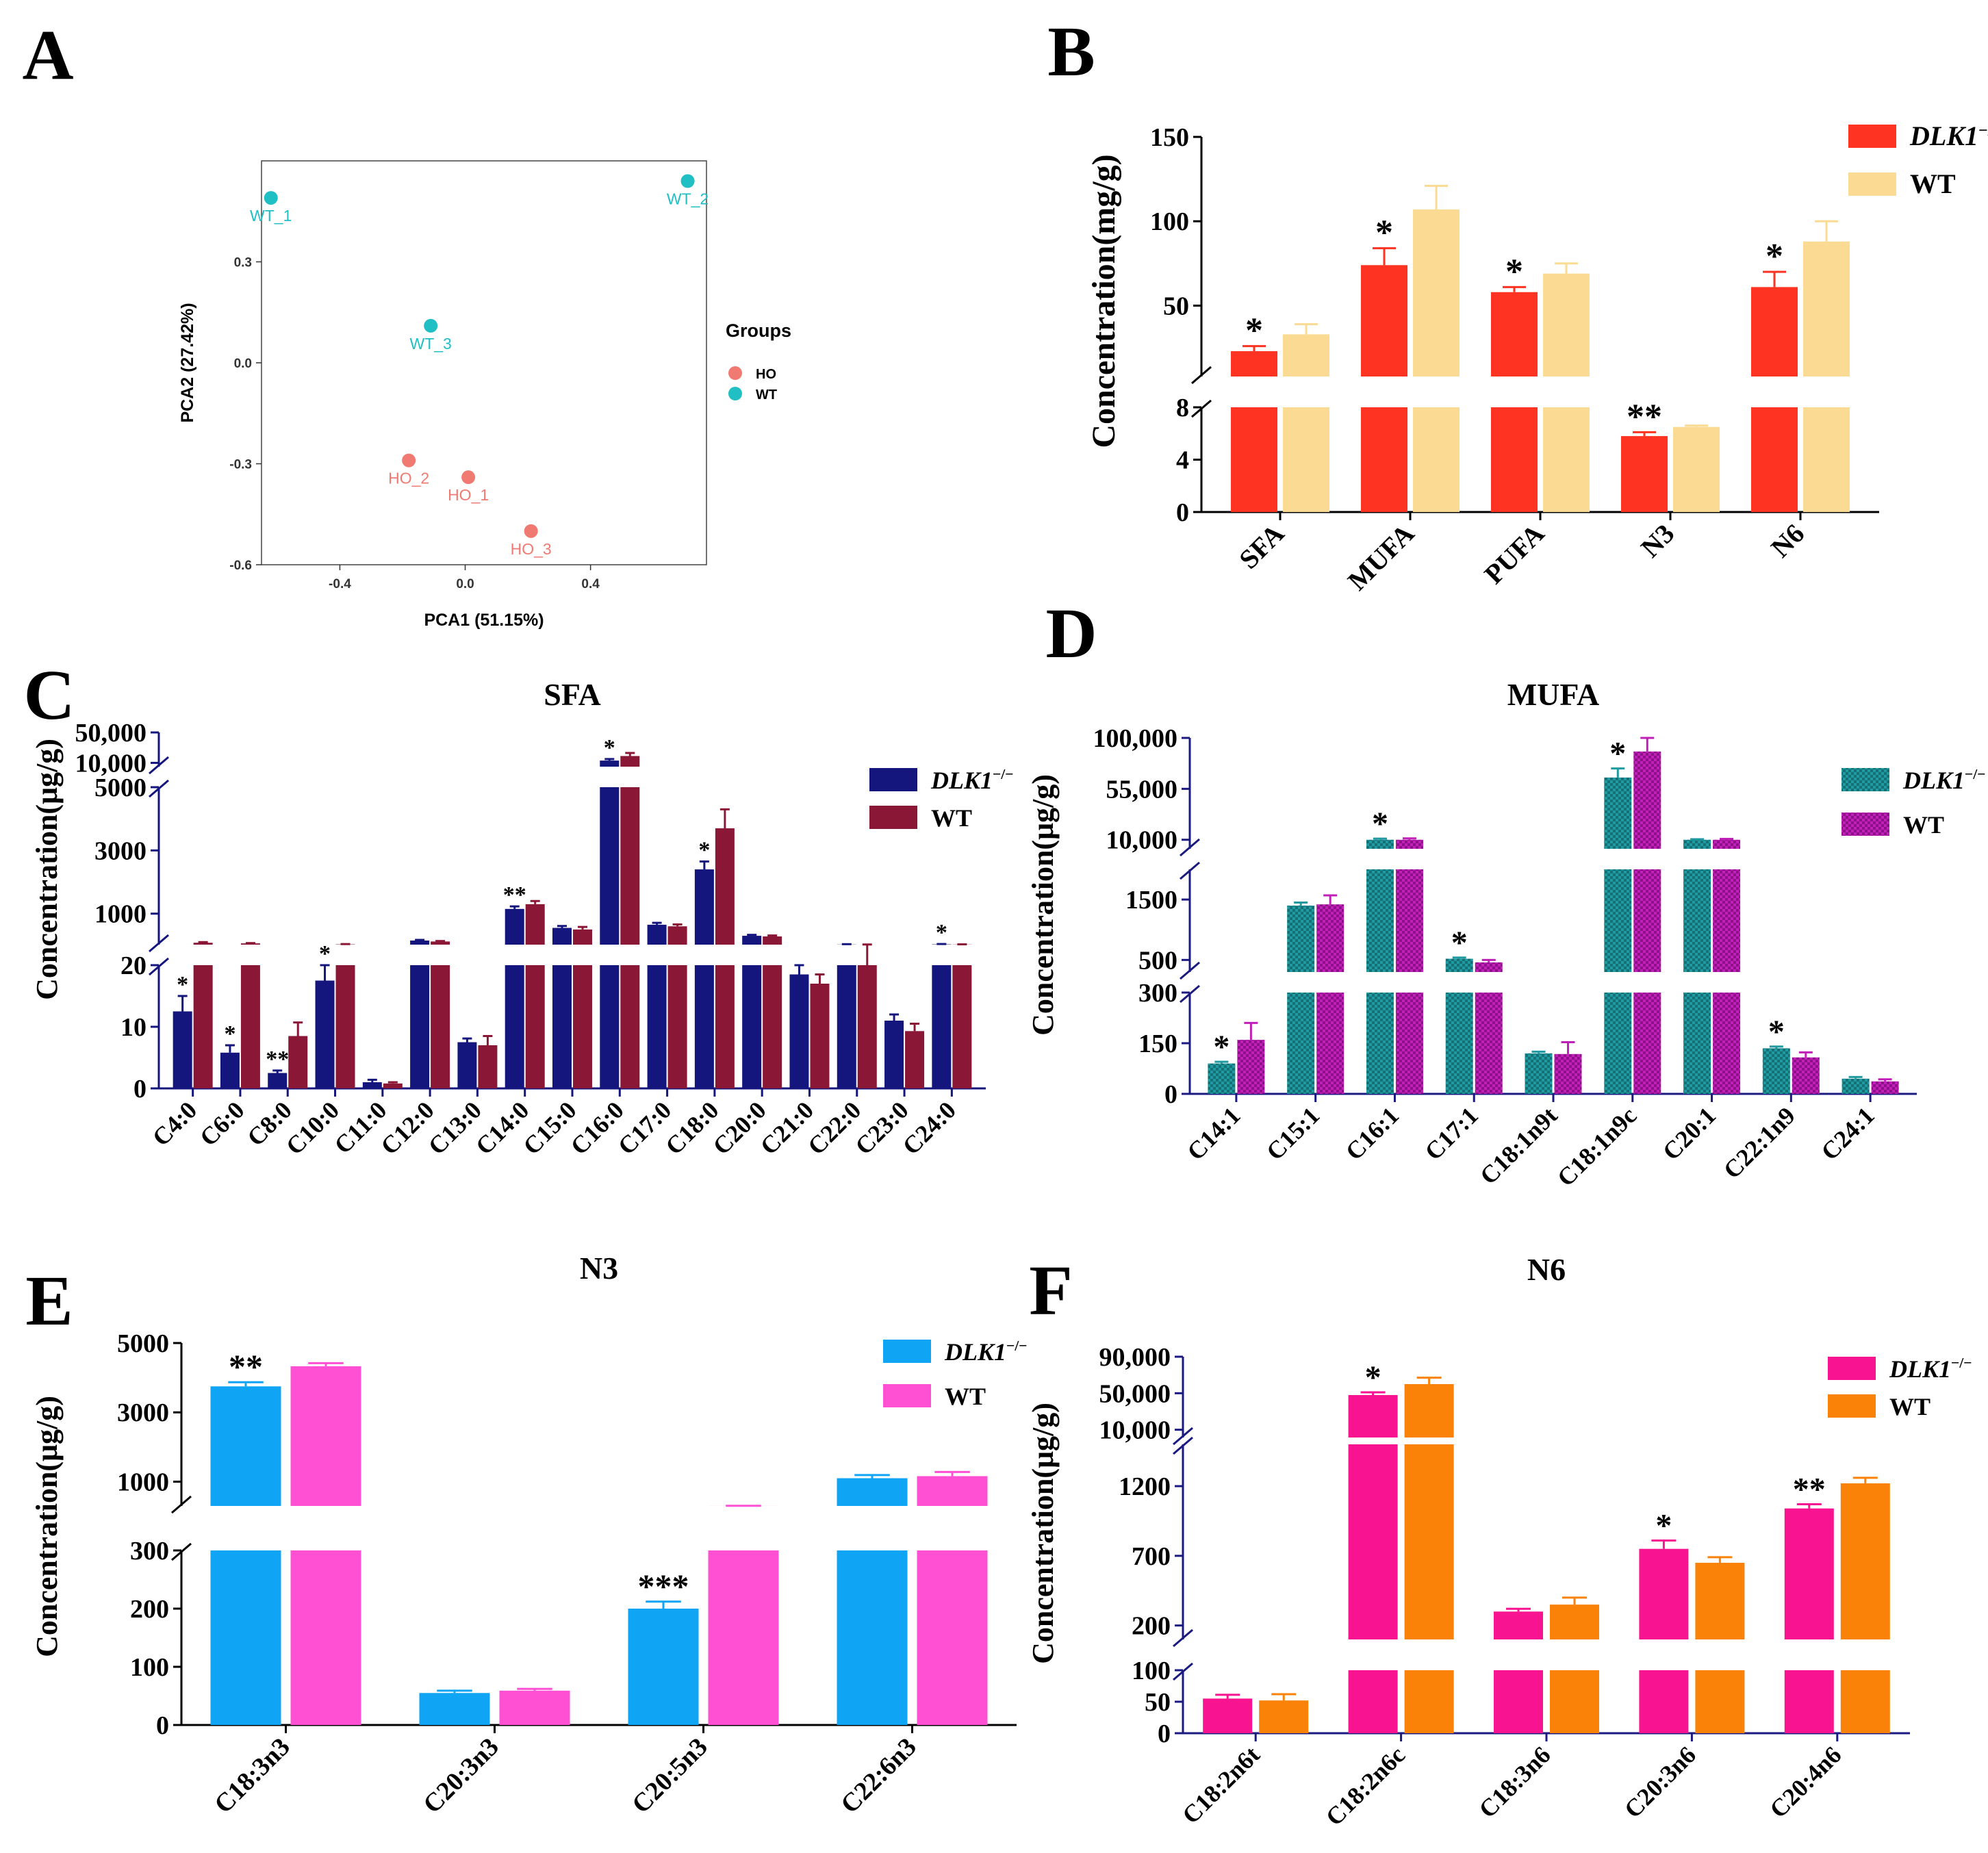 This screenshot has height=1853, width=1988. Describe the element at coordinates (143, 1344) in the screenshot. I see `y-tick-label: 5000` at that location.